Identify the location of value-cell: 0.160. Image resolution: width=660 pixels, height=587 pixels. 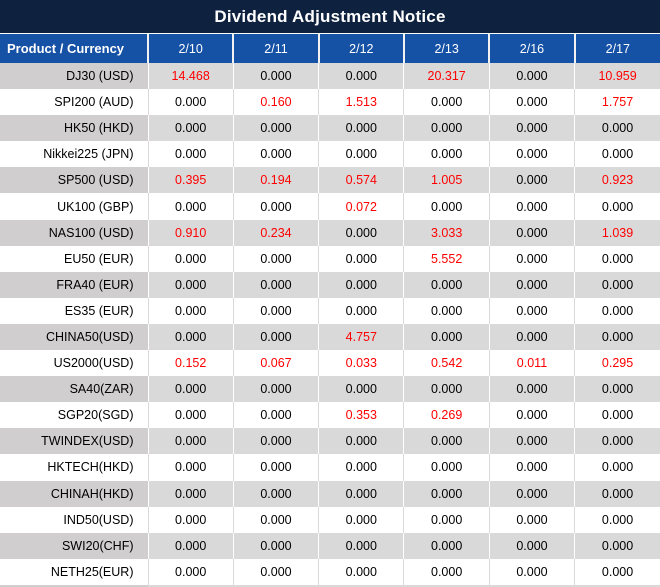
(275, 102).